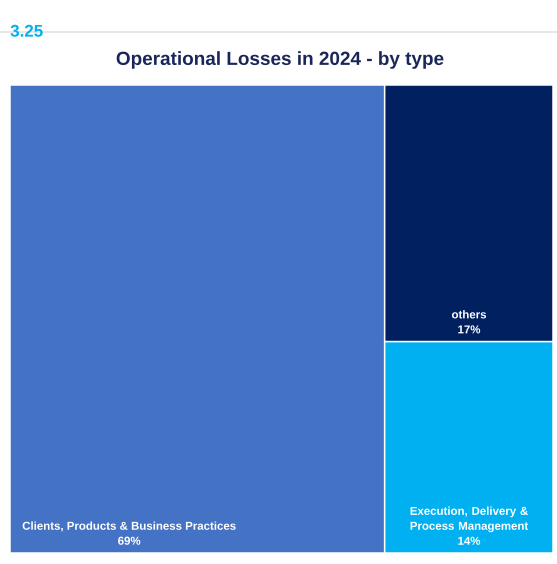  What do you see at coordinates (469, 540) in the screenshot?
I see `data-label: 14%` at bounding box center [469, 540].